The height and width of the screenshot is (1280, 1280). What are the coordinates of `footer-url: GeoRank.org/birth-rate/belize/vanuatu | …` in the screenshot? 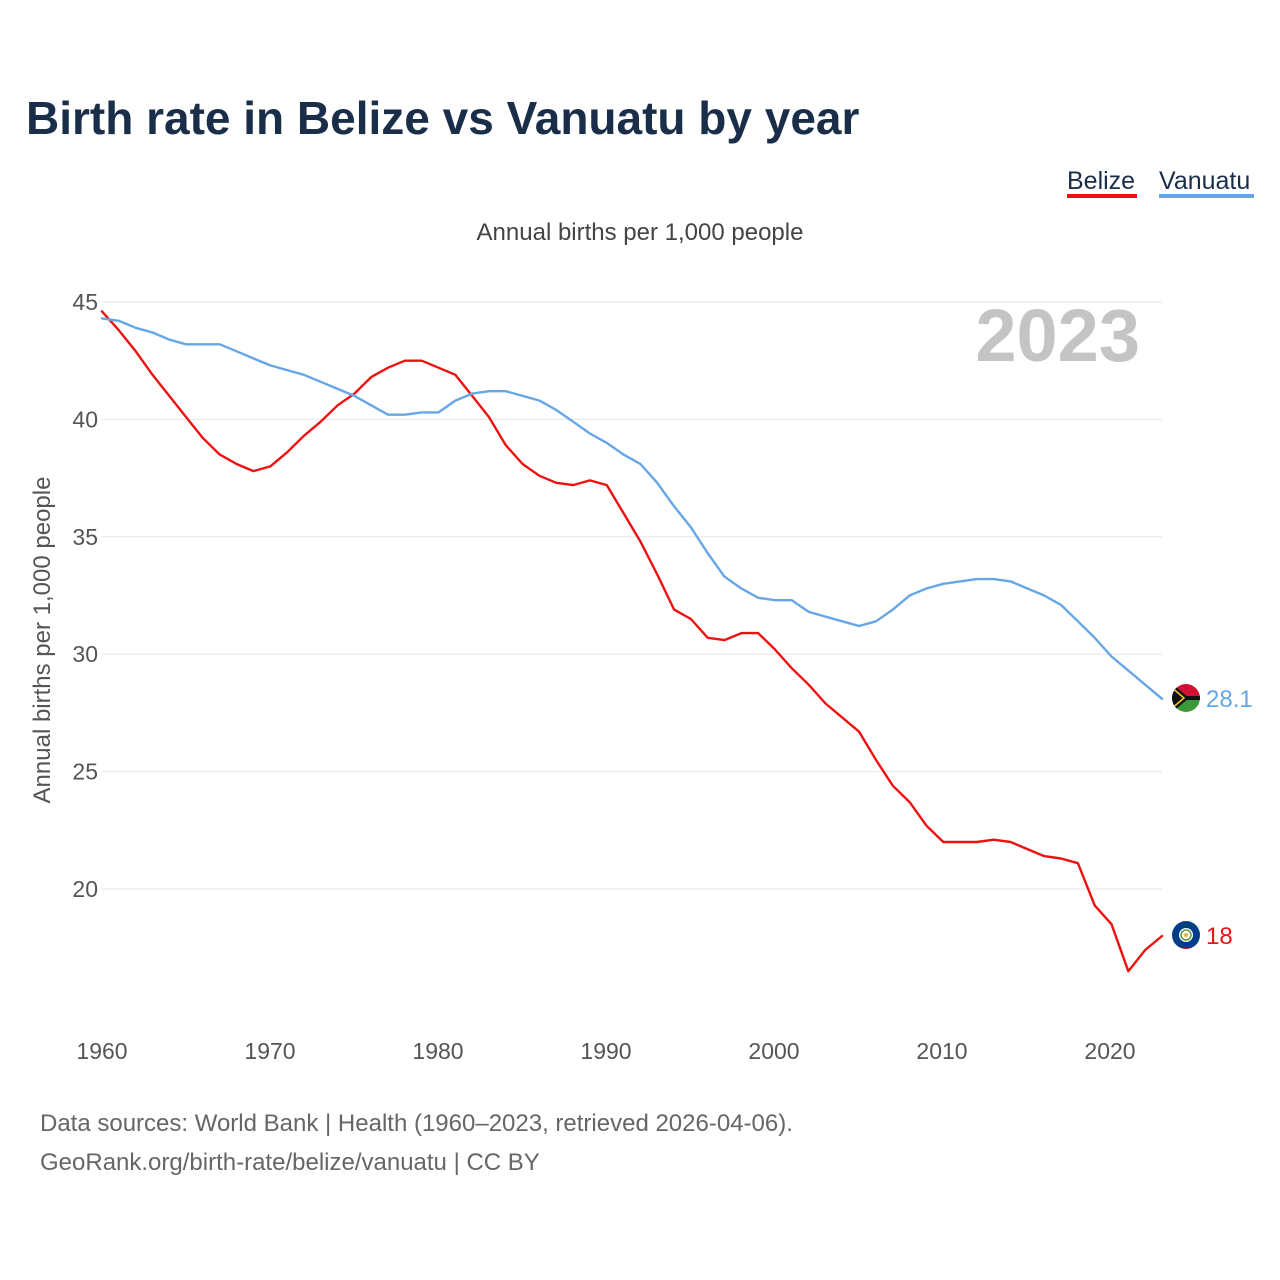 It's located at (290, 1162).